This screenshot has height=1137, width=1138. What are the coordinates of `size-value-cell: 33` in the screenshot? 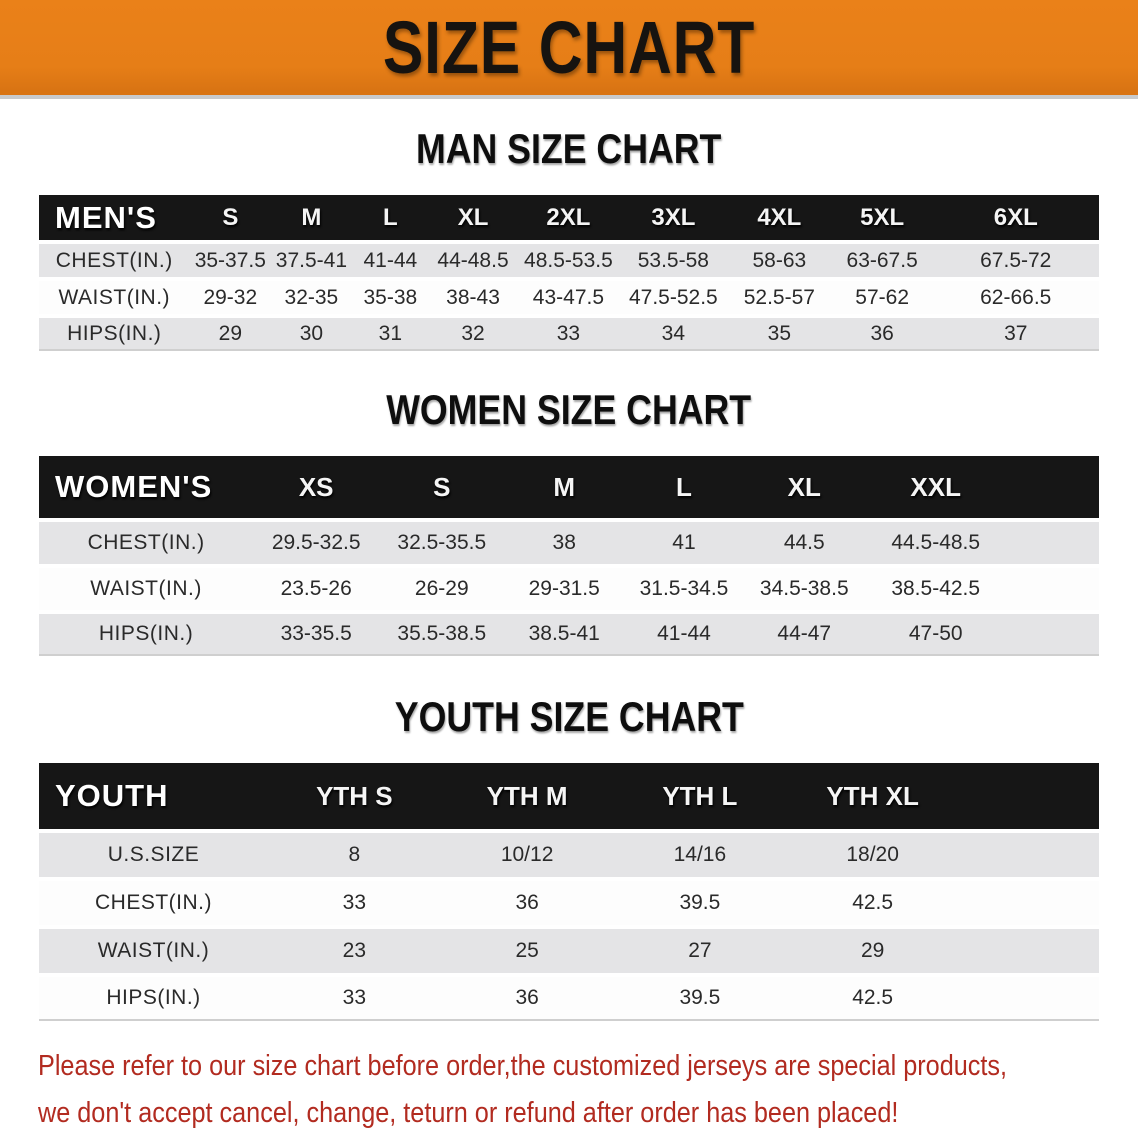 It's located at (568, 334).